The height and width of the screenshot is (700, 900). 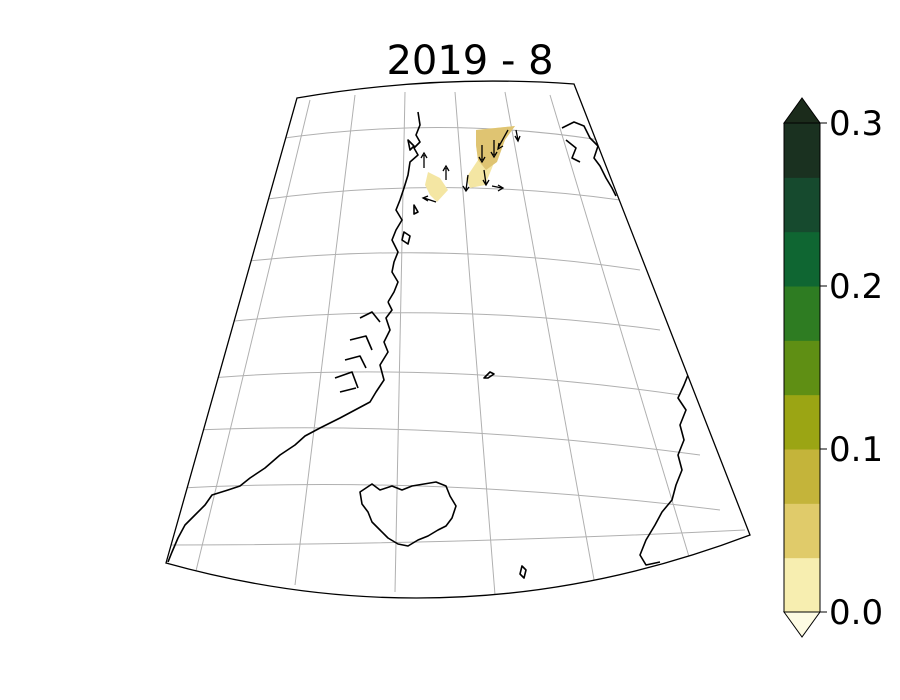 What do you see at coordinates (856, 287) in the screenshot?
I see `colorbar-tick-label: 0.2` at bounding box center [856, 287].